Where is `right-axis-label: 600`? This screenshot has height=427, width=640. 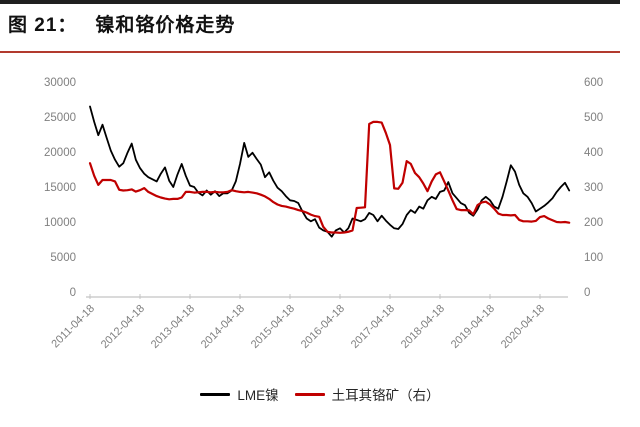 right-axis-label: 600 is located at coordinates (593, 83).